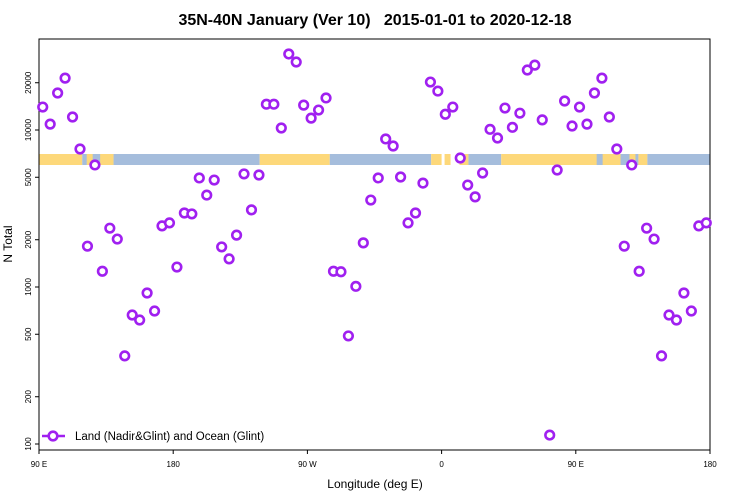 This screenshot has height=500, width=750. Describe the element at coordinates (28, 397) in the screenshot. I see `y-tick-label: 200` at that location.